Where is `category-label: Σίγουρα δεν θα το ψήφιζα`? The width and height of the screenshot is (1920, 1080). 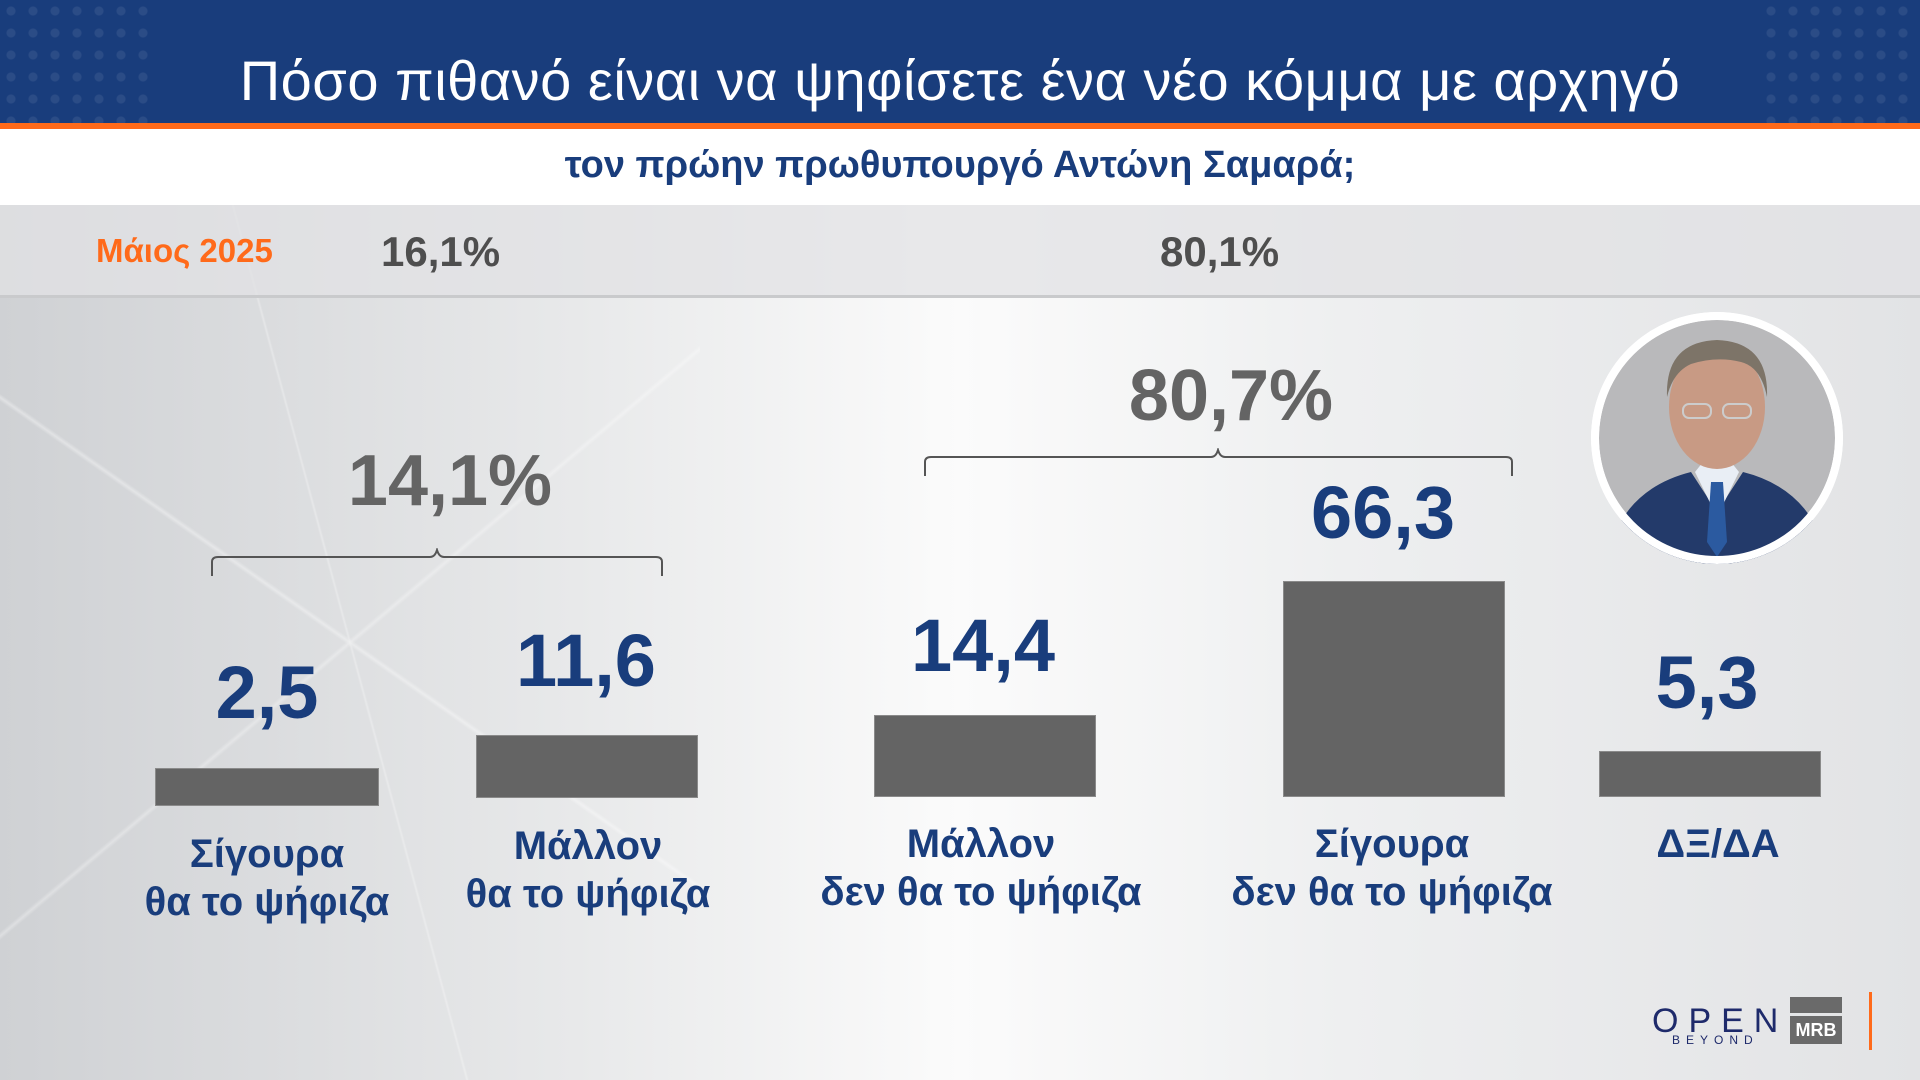
category-label: Σίγουρα δεν θα το ψήφιζα is located at coordinates (1392, 868).